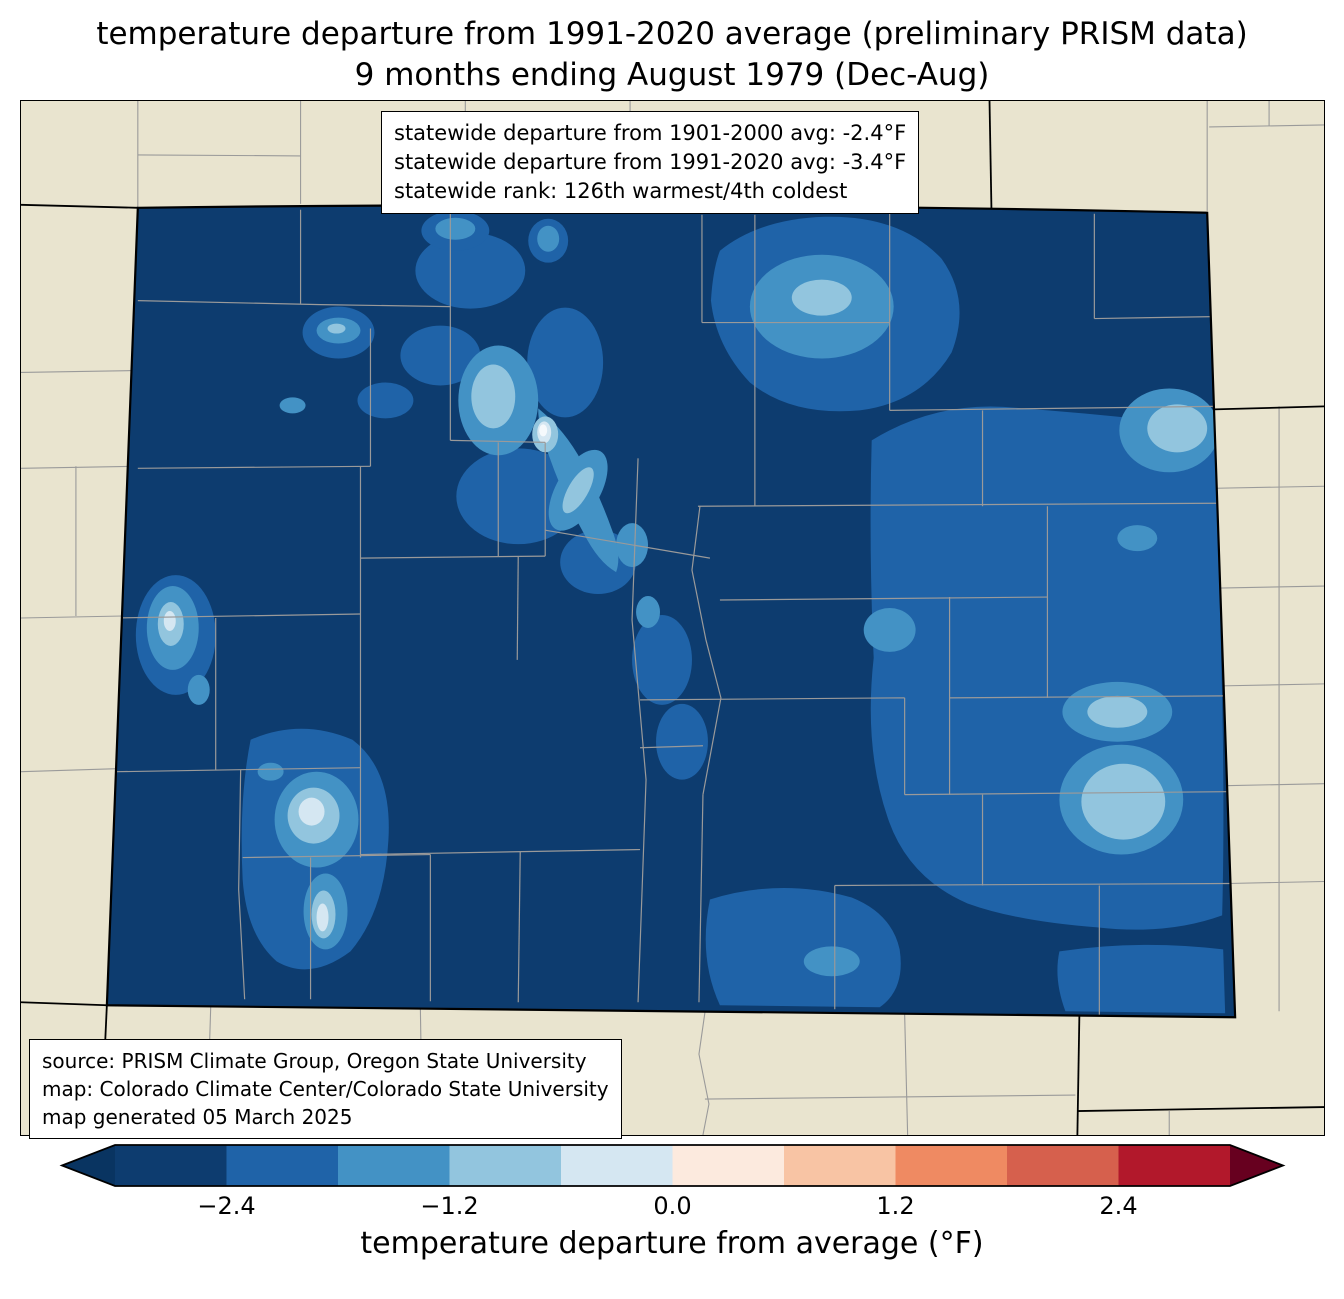 This screenshot has height=1299, width=1344. Describe the element at coordinates (1118, 1206) in the screenshot. I see `colorbar-tick-5: 2.4` at that location.